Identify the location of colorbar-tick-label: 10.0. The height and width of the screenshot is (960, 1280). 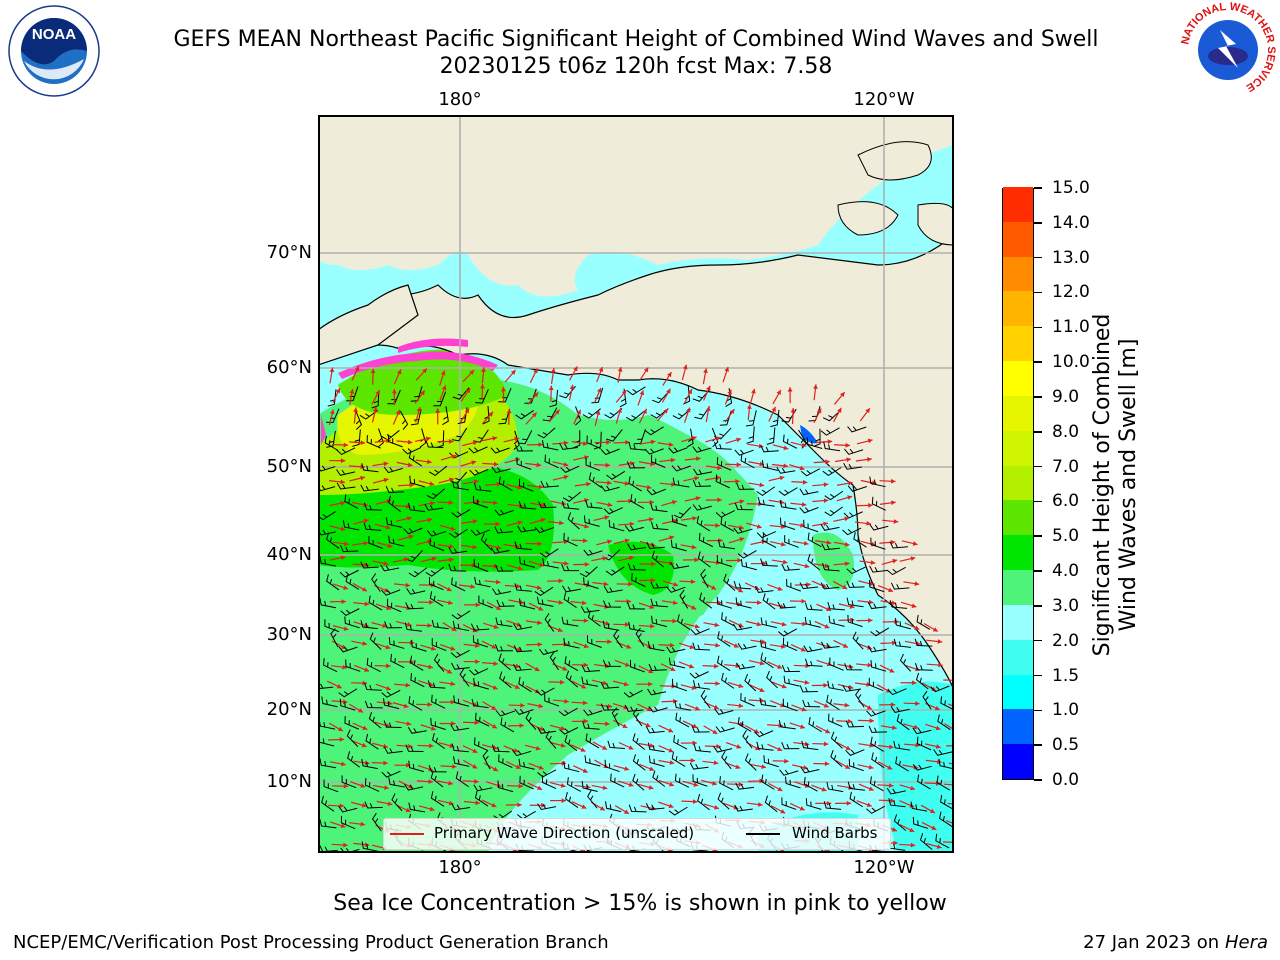
(1071, 362).